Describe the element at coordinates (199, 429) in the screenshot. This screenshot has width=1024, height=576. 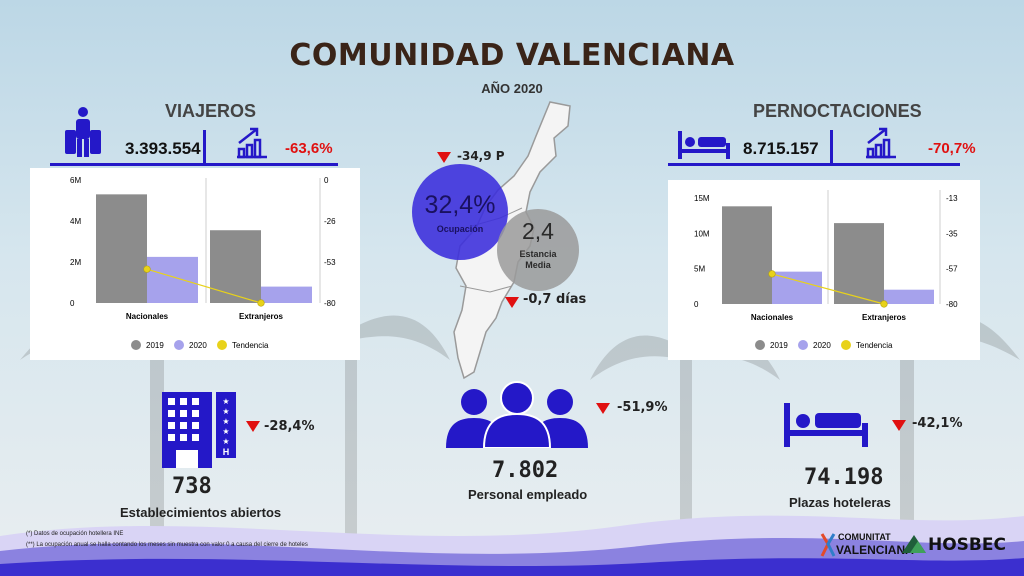
I see `hotel-icon: ★ ★ ★ ★ ★ H` at that location.